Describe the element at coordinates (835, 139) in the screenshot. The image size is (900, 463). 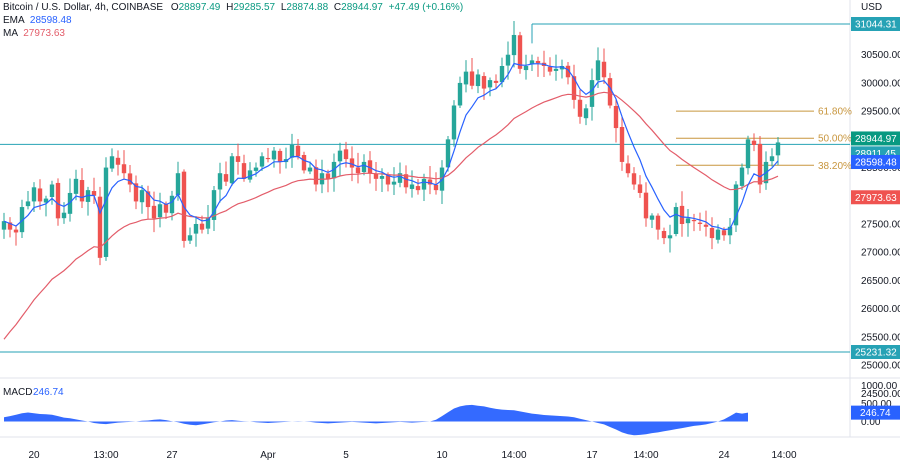
I see `fib-level-label: 50.00%` at that location.